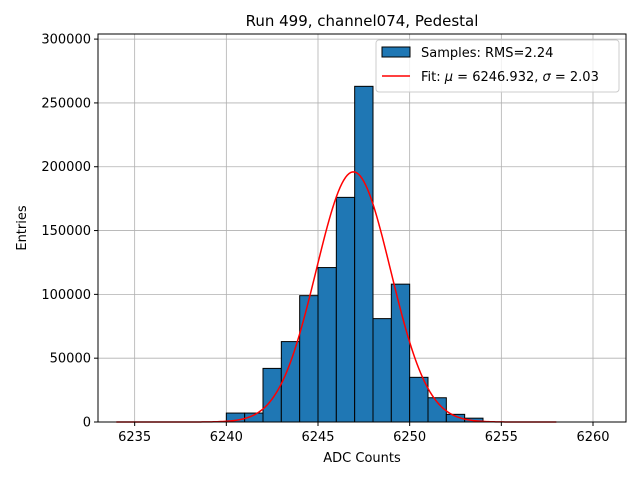 This screenshot has width=640, height=480. Describe the element at coordinates (575, 77) in the screenshot. I see `legend-fit-sigma-value: = 2.03` at that location.